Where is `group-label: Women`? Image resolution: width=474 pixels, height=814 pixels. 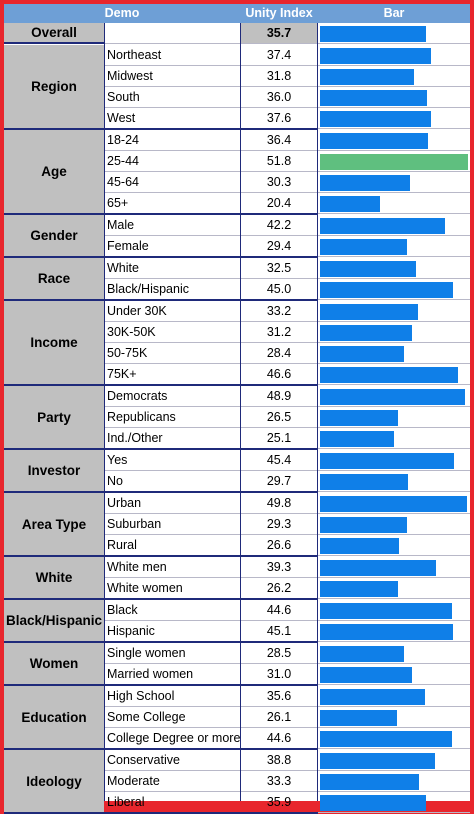
group-label: Women is located at coordinates (54, 664).